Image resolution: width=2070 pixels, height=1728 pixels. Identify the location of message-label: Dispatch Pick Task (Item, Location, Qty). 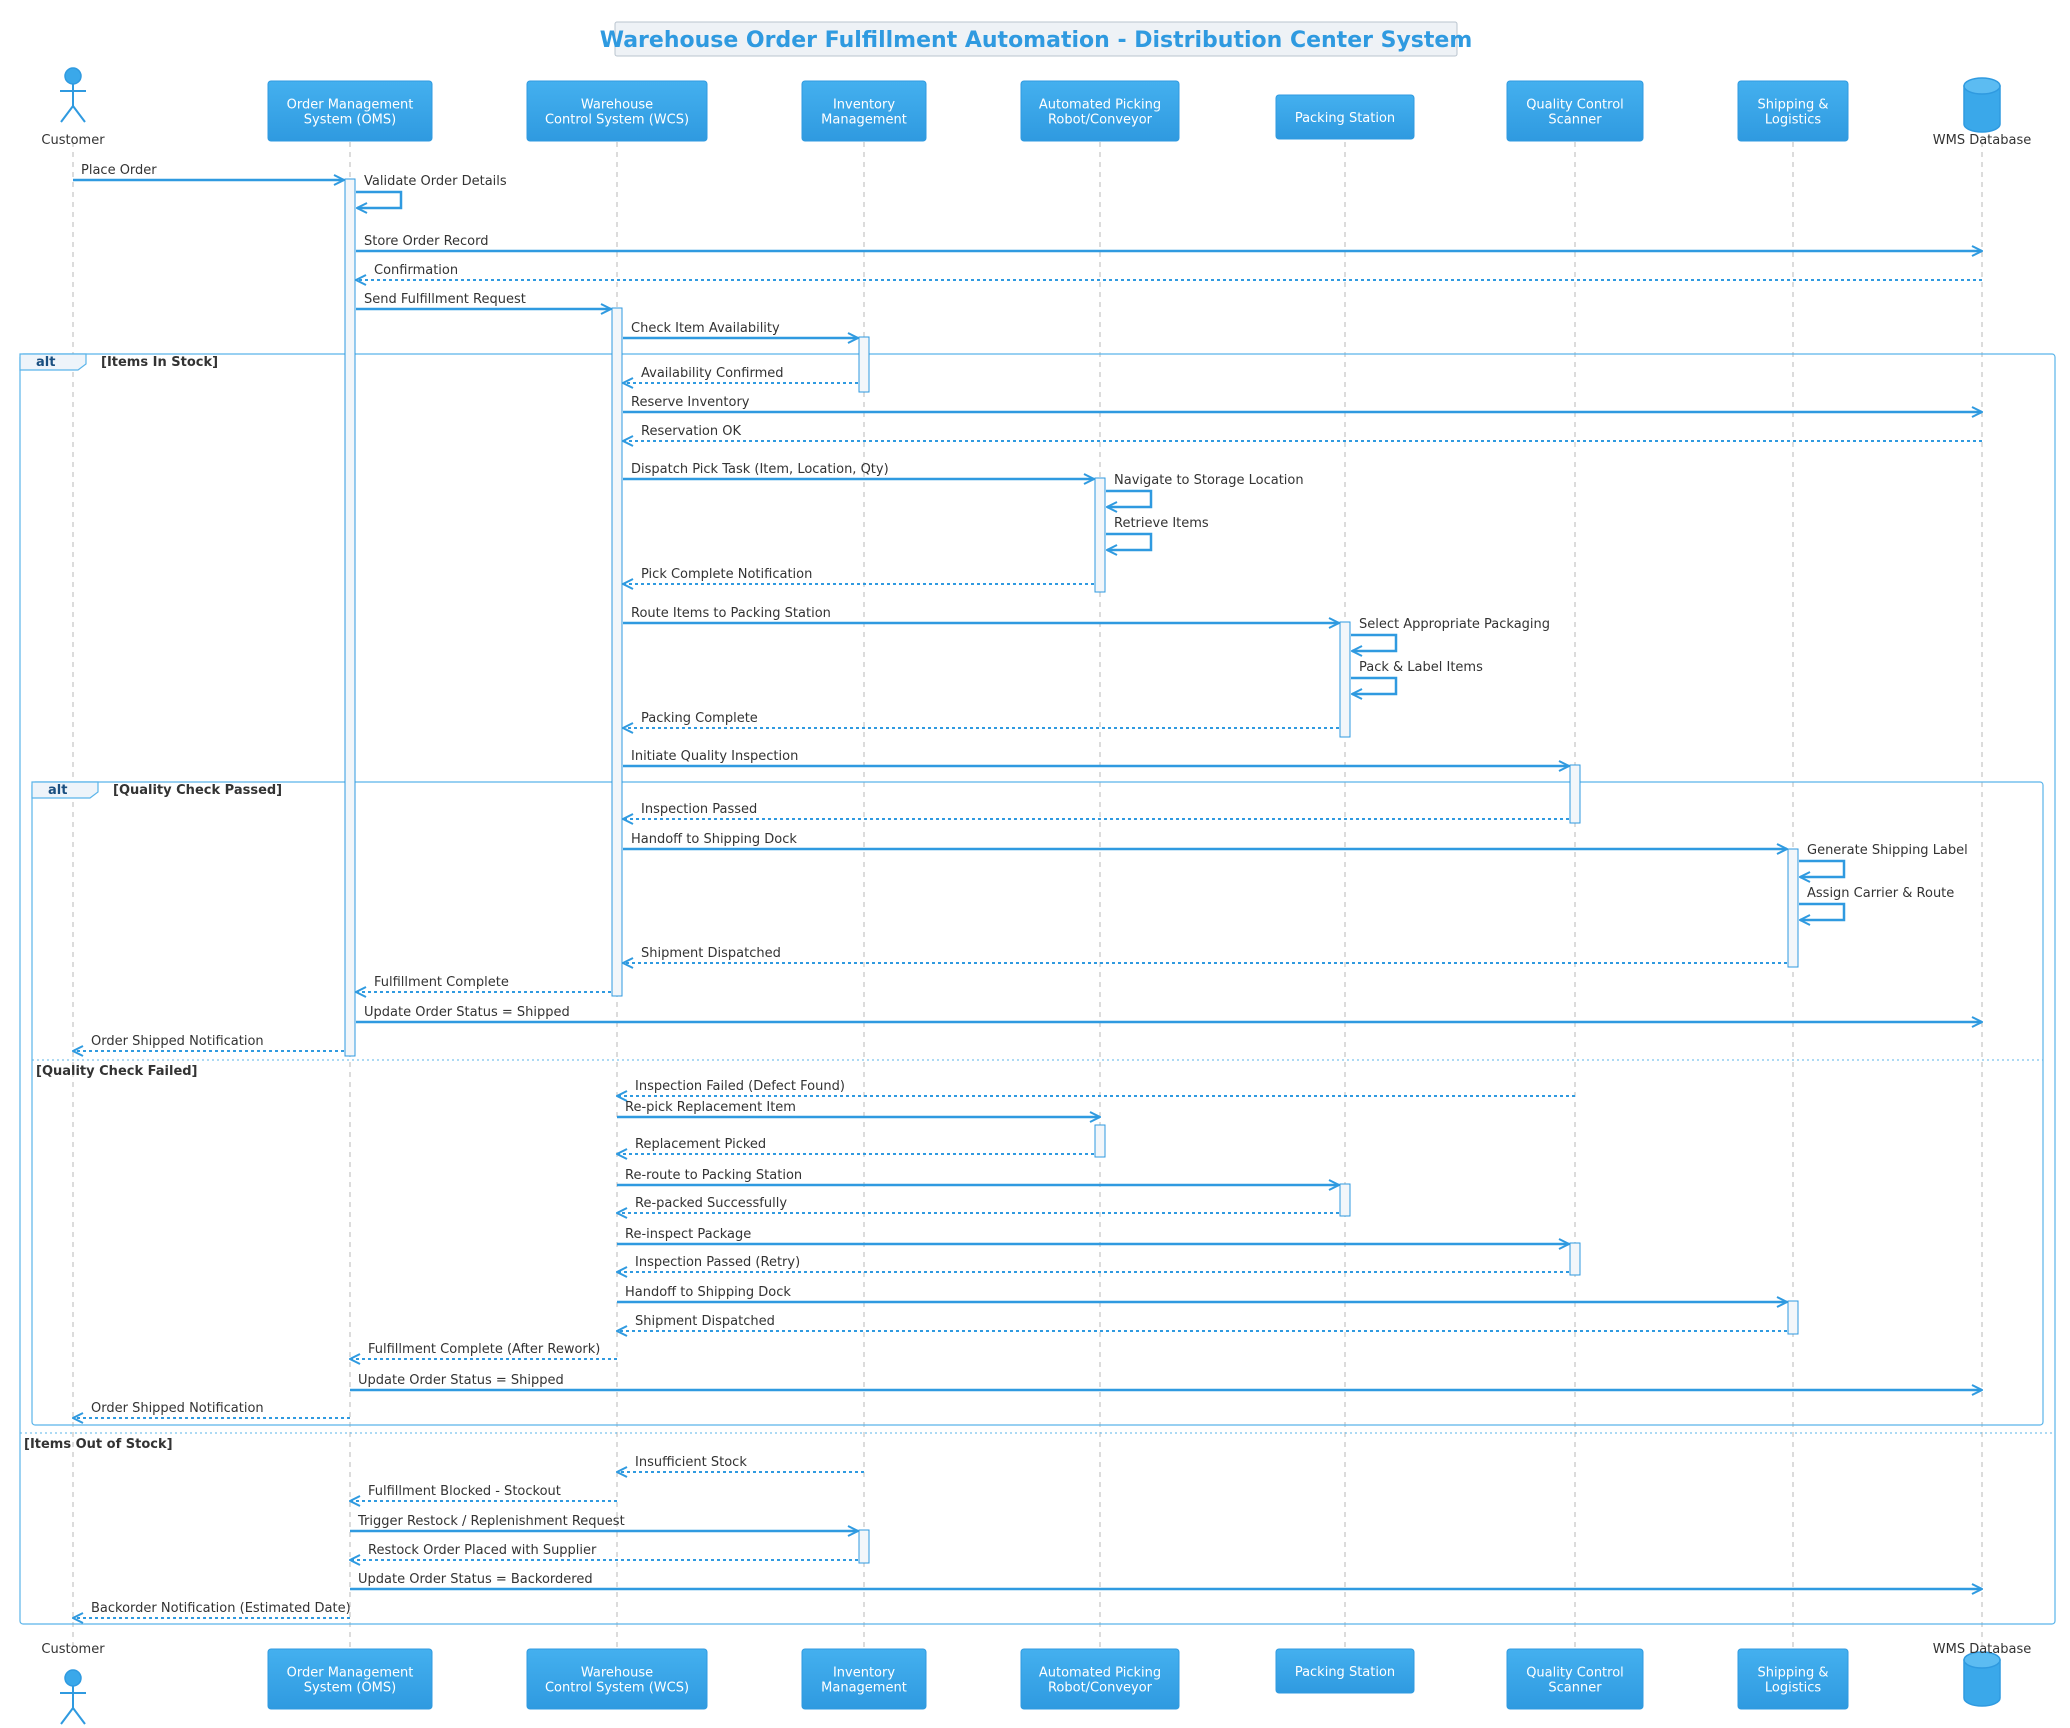
(760, 469).